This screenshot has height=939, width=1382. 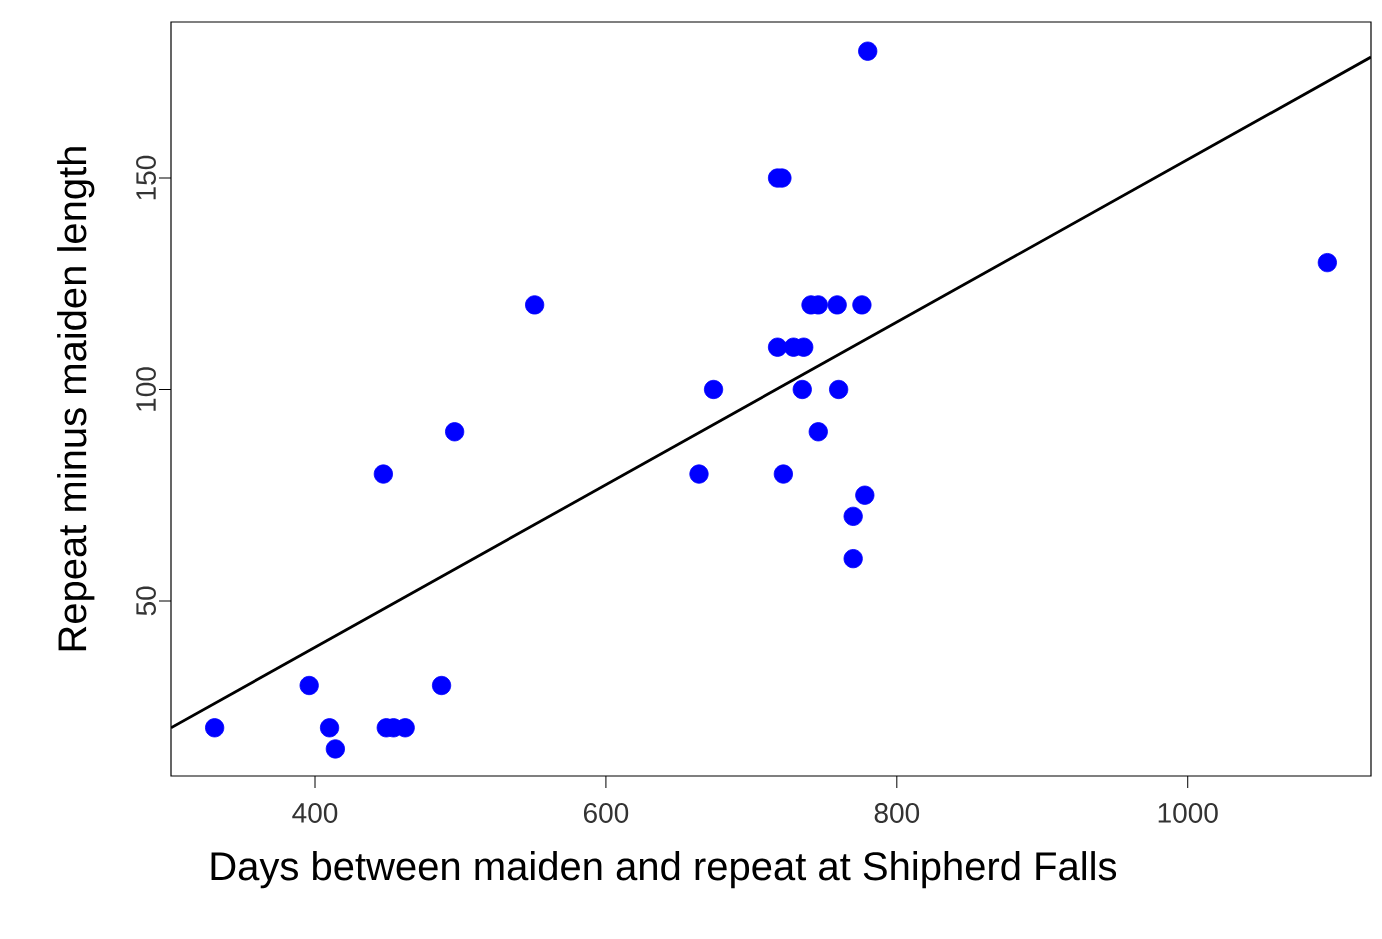 What do you see at coordinates (664, 870) in the screenshot?
I see `x-axis-title: Days between maiden and repeat at Shipherd Falls` at bounding box center [664, 870].